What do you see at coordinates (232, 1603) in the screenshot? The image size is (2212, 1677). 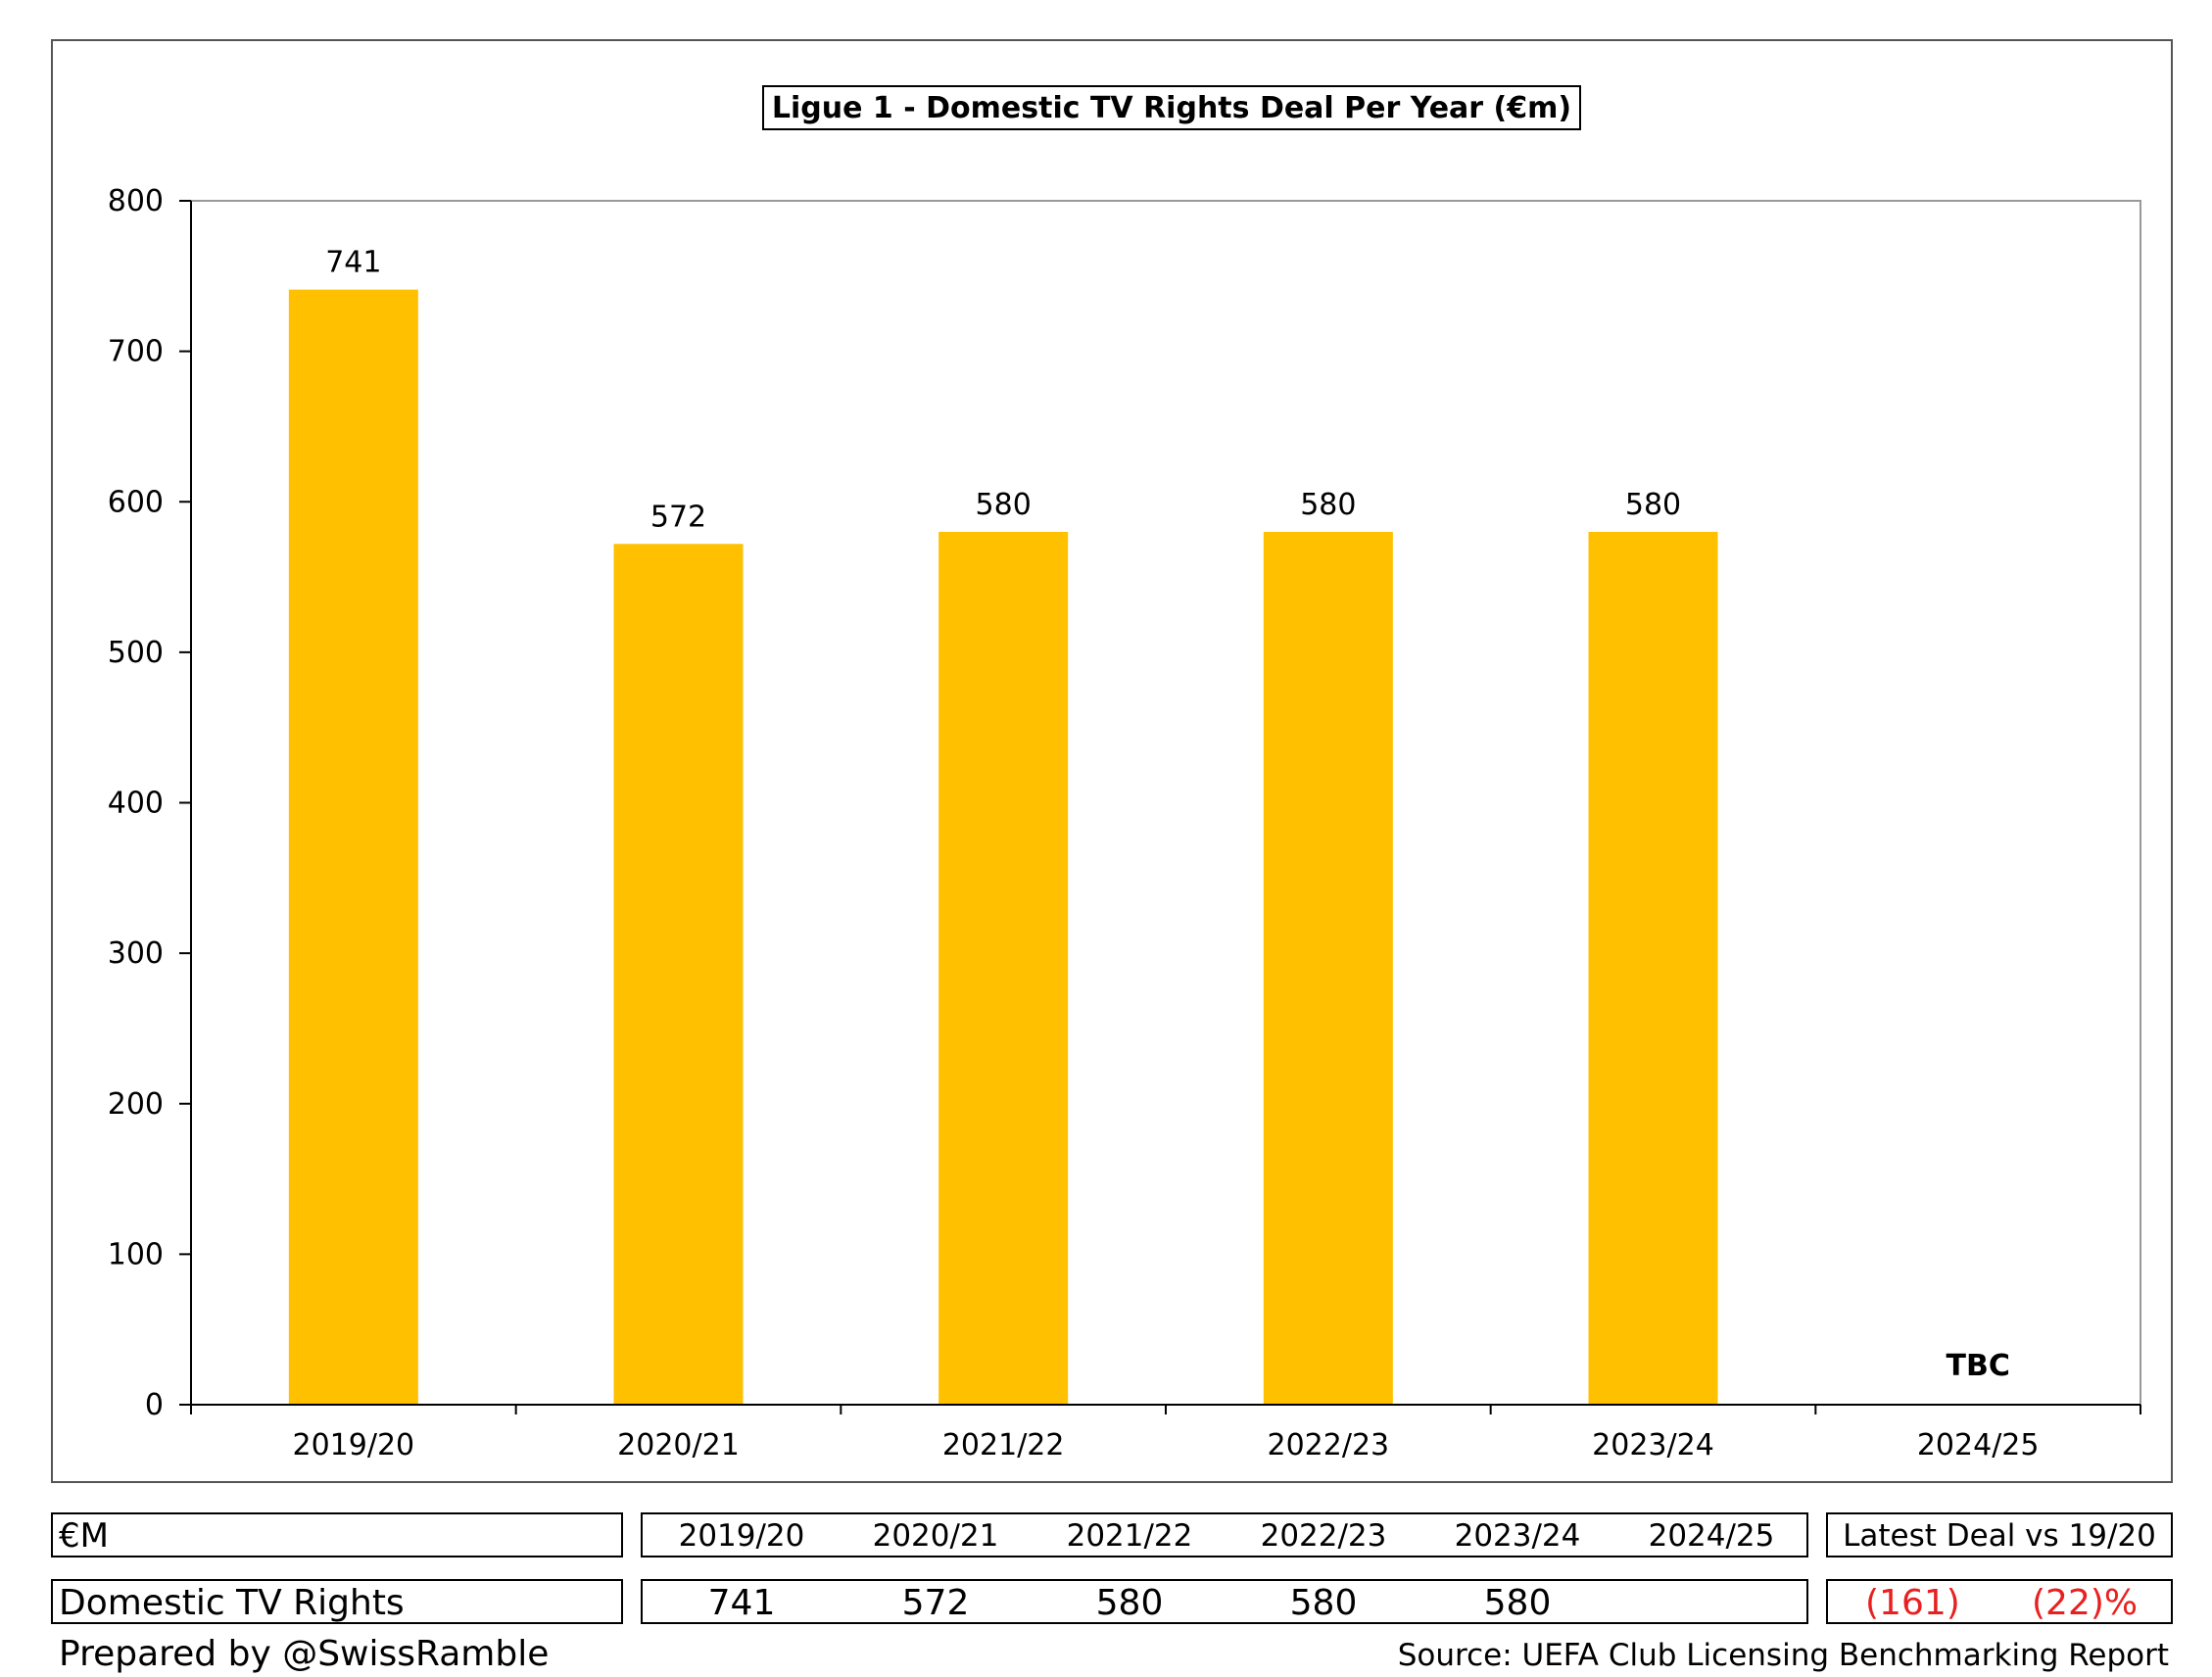 I see `row-label: Domestic TV Rights` at bounding box center [232, 1603].